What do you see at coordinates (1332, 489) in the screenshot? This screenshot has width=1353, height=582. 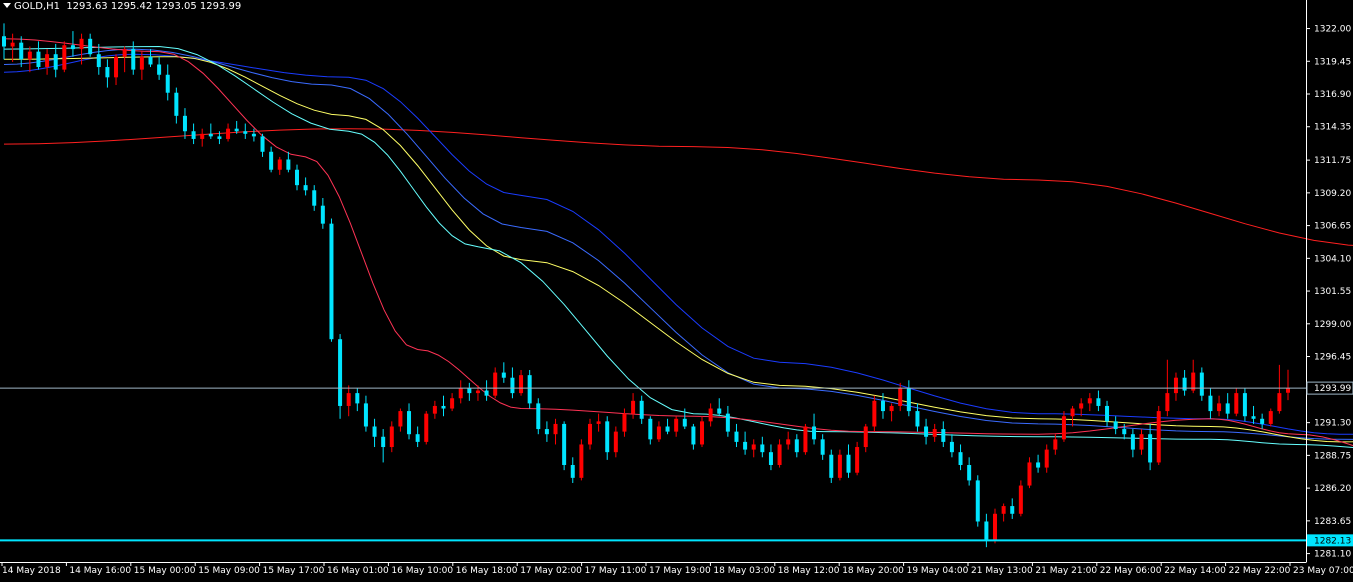 I see `price-tick-label: 1286.20` at bounding box center [1332, 489].